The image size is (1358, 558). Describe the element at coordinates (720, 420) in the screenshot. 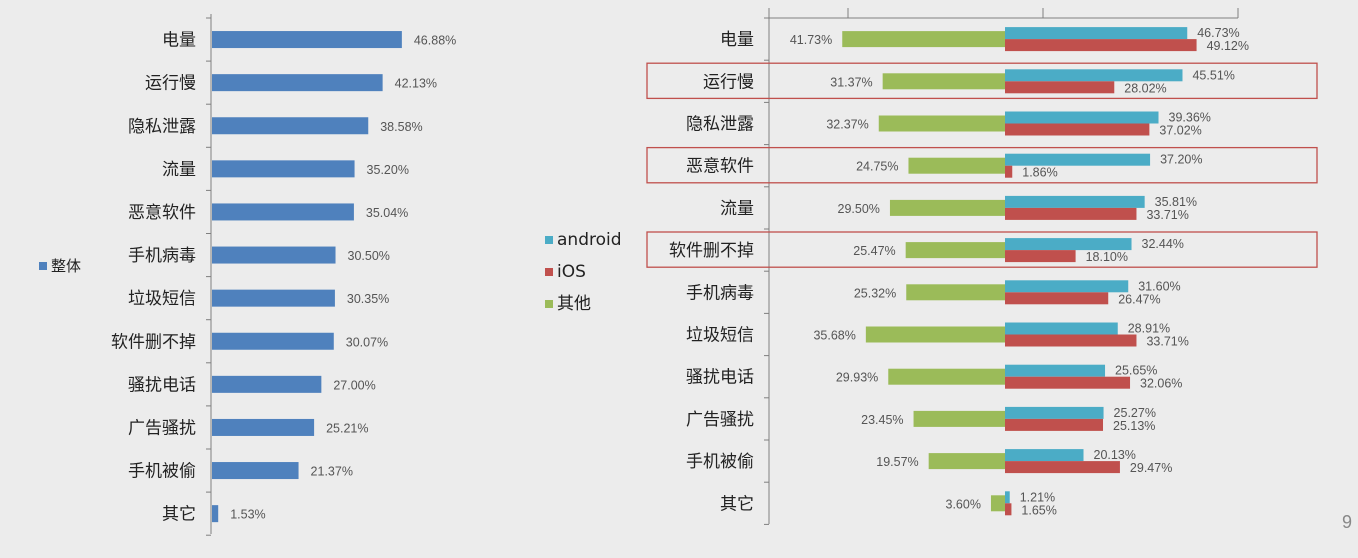

I see `right-category-label: 广告骚扰` at that location.